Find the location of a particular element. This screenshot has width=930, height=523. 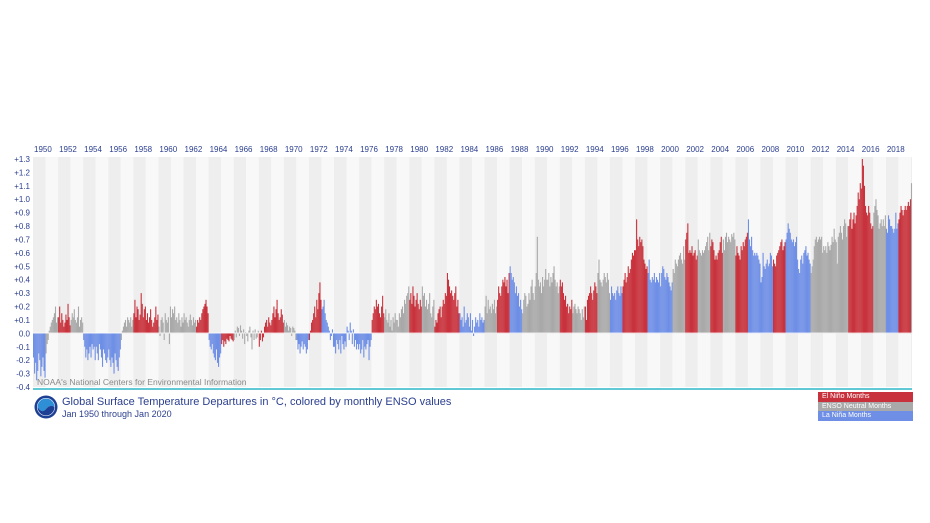

y-tick-label: 0.0 is located at coordinates (25, 333).